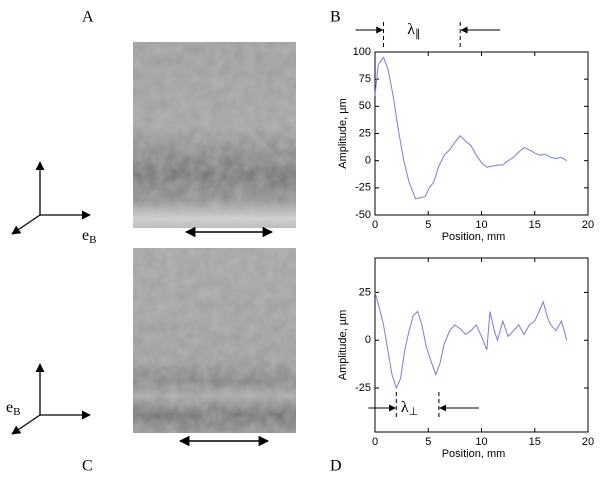 This screenshot has height=479, width=602. I want to click on panel-label: A, so click(88, 17).